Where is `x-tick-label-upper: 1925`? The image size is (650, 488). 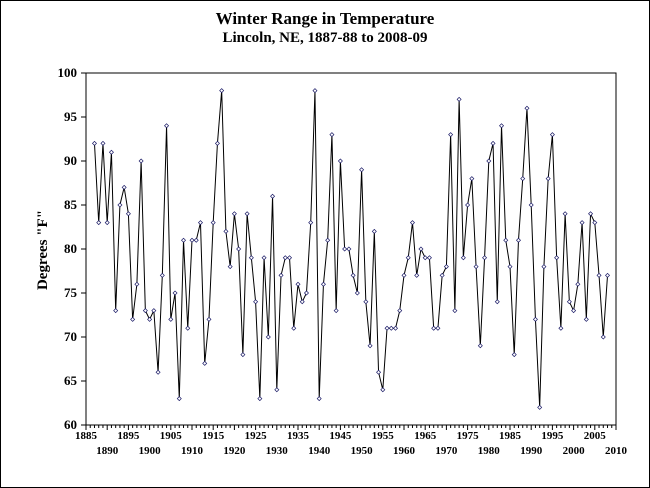
x-tick-label-upper: 1925 is located at coordinates (256, 436).